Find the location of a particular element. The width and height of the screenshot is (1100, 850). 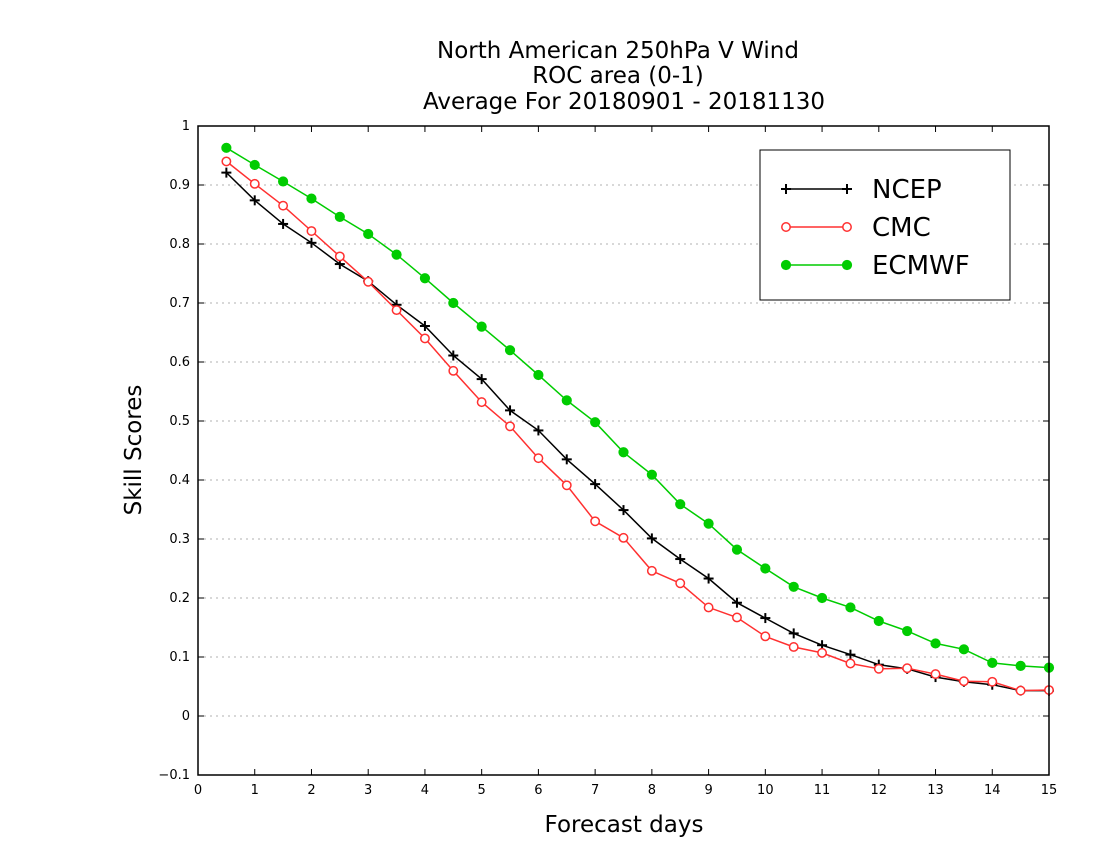

y-tick-label: 0.1 is located at coordinates (179, 657).